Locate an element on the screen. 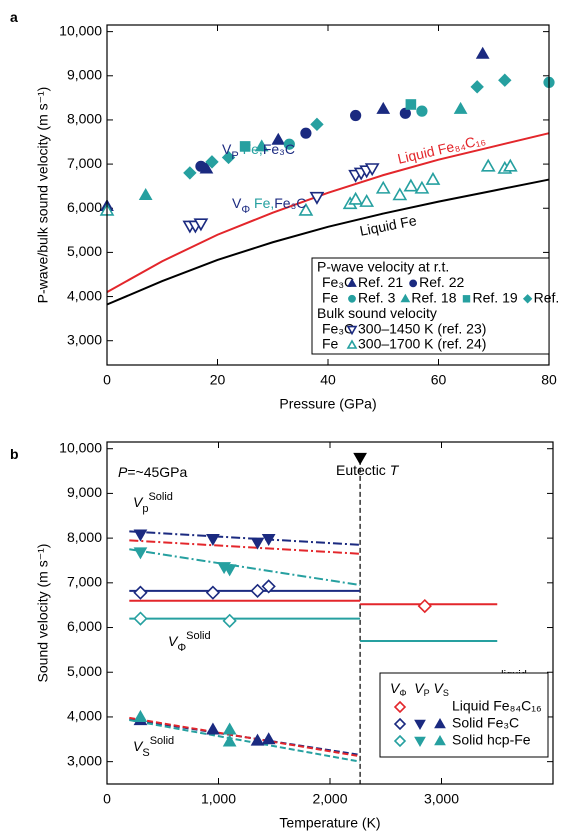 Image resolution: width=563 pixels, height=836 pixels. eutectic-marker is located at coordinates (360, 458).